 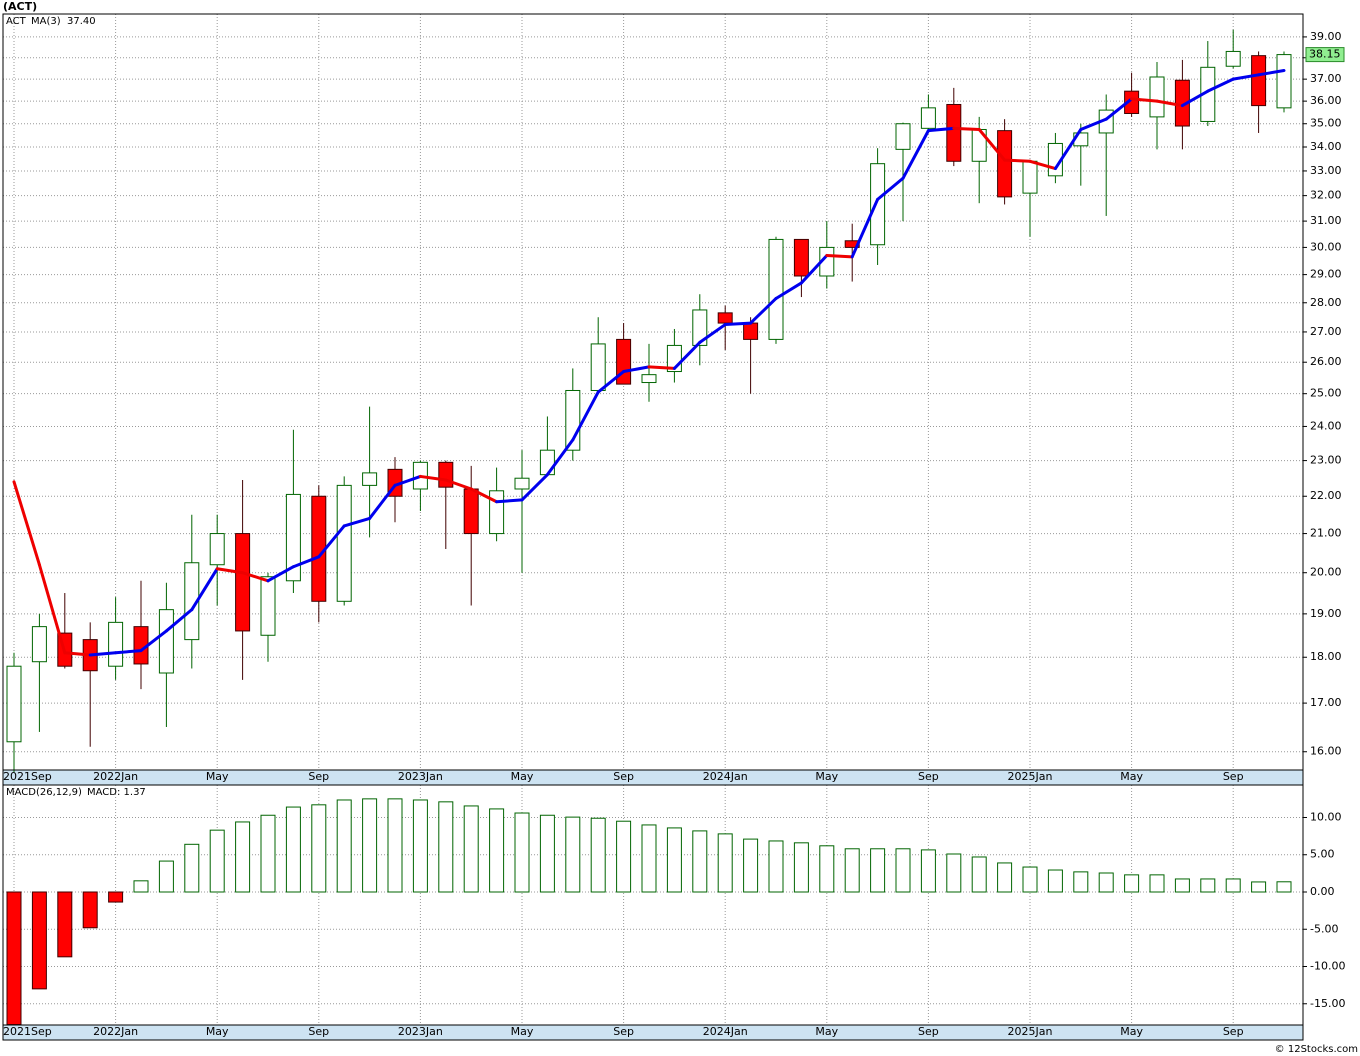 What do you see at coordinates (1326, 572) in the screenshot?
I see `y-tick-label: 20.00` at bounding box center [1326, 572].